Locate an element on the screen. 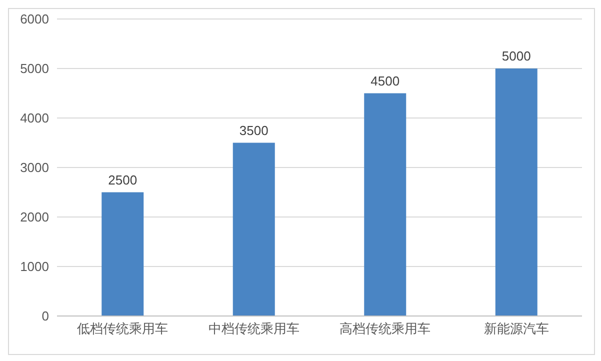  y-tick-label: 4000 is located at coordinates (34, 118).